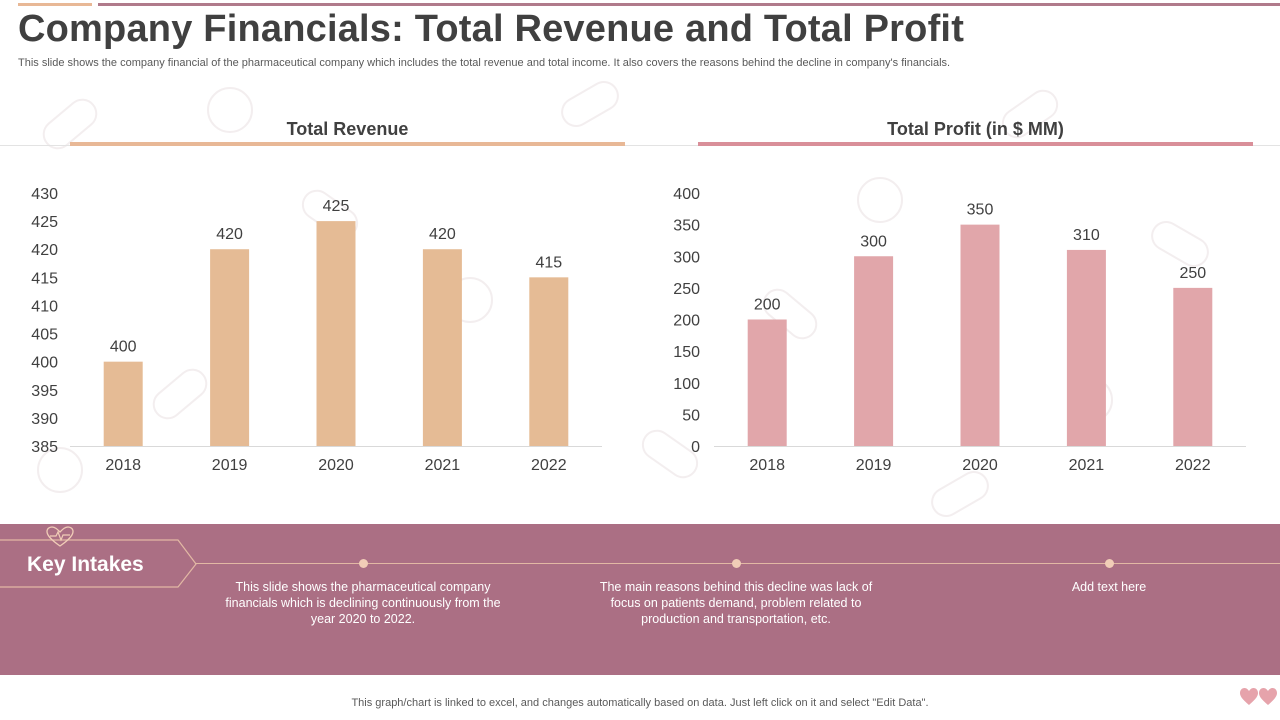  I want to click on key-intake-note-3: Add text here, so click(1109, 587).